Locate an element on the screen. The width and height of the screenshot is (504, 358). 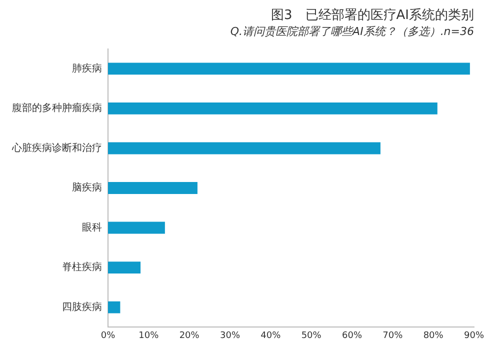
x-tick-label: 0% is located at coordinates (108, 335).